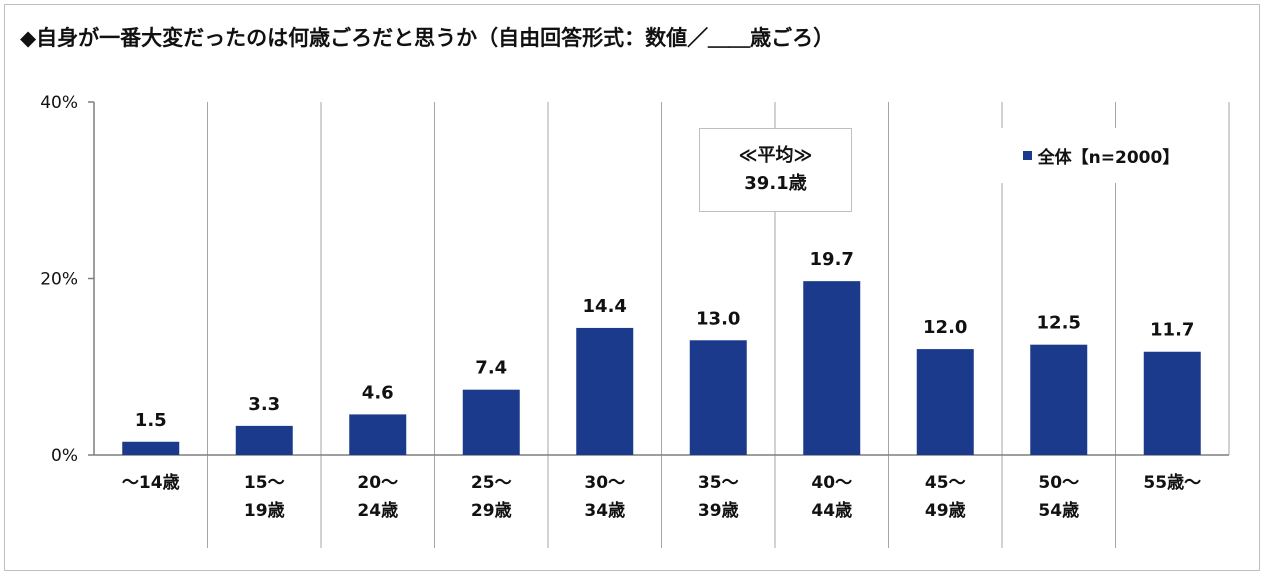  Describe the element at coordinates (1027, 155) in the screenshot. I see `legend-swatch` at that location.